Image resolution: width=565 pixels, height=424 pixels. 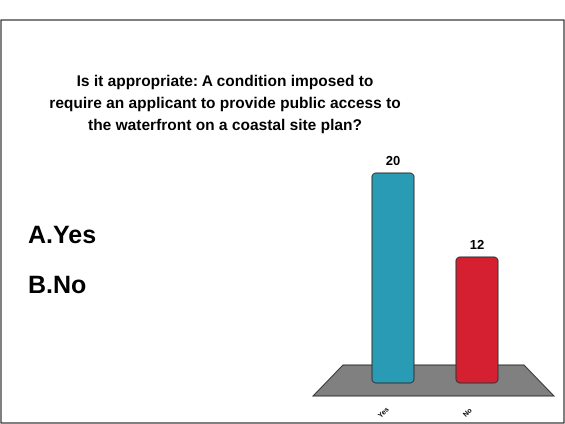 I want to click on data-label: 20, so click(x=393, y=160).